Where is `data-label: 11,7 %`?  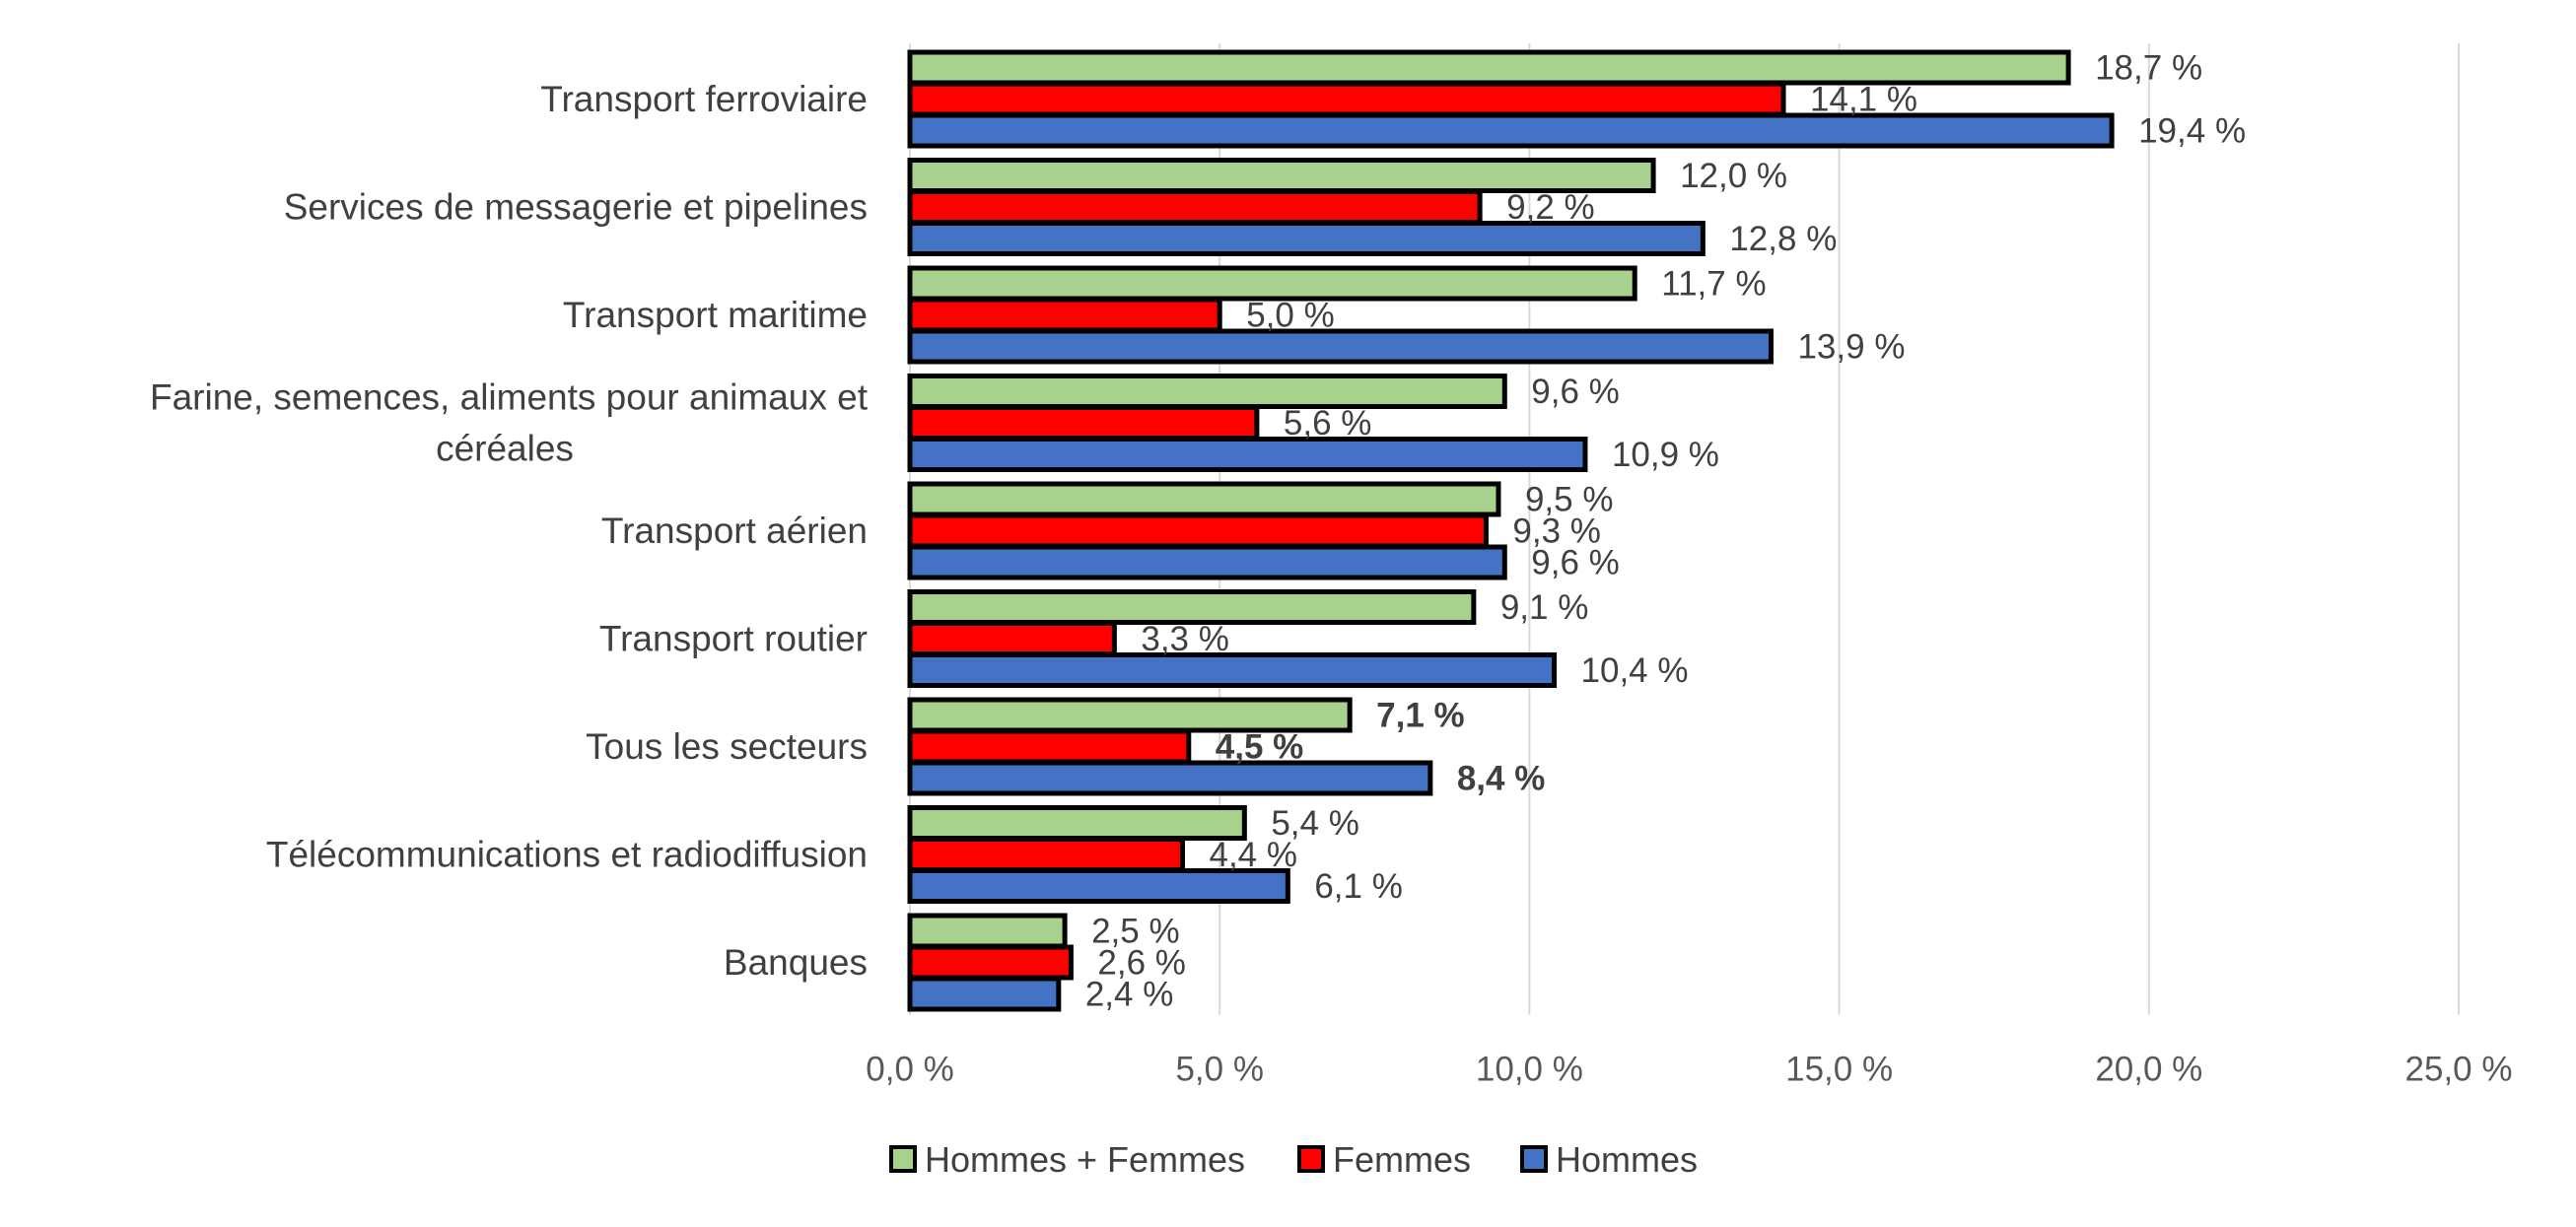
data-label: 11,7 % is located at coordinates (1714, 284).